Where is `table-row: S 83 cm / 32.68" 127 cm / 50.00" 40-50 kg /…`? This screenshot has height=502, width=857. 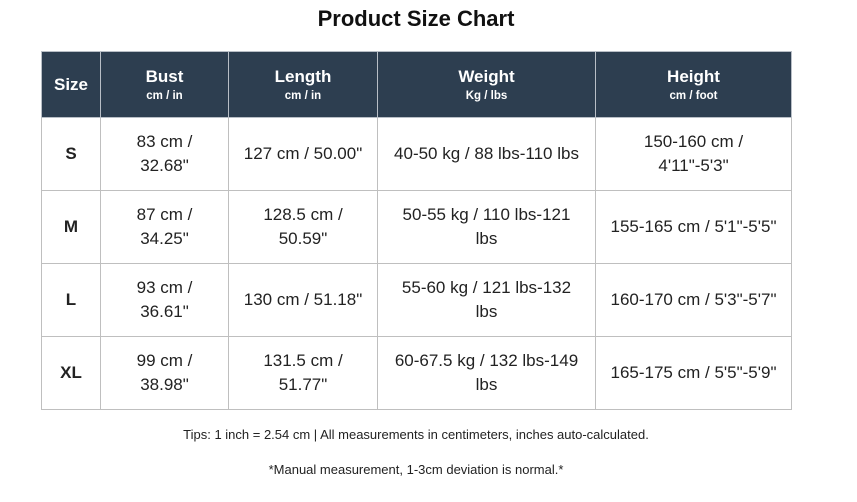 table-row: S 83 cm / 32.68" 127 cm / 50.00" 40-50 kg /… is located at coordinates (416, 154).